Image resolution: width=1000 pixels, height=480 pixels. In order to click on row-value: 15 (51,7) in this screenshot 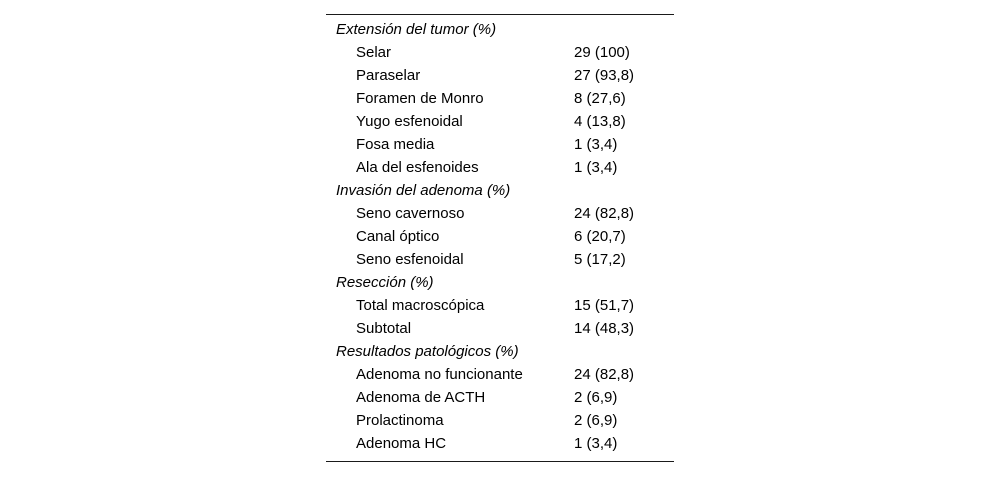, I will do `click(604, 305)`.